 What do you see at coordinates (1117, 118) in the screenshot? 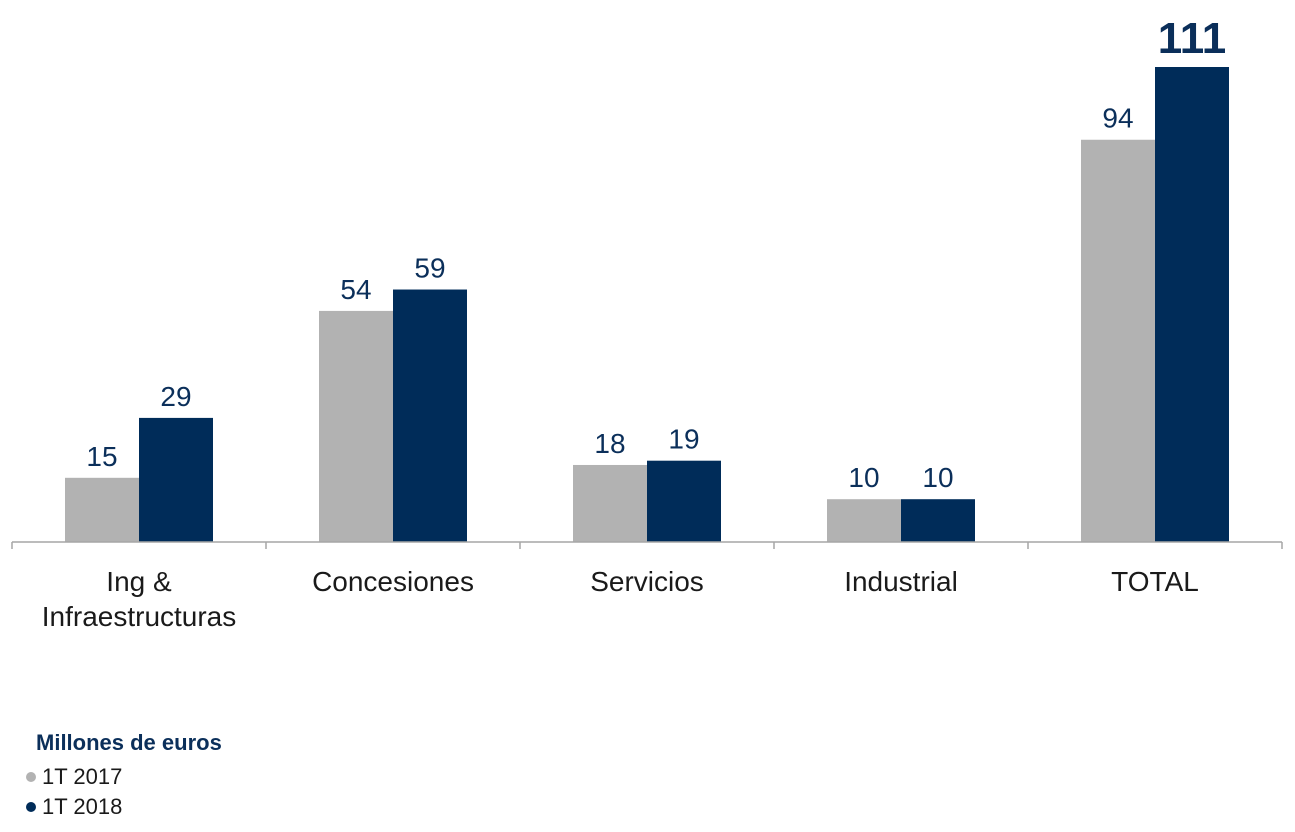
I see `value-label: 94` at bounding box center [1117, 118].